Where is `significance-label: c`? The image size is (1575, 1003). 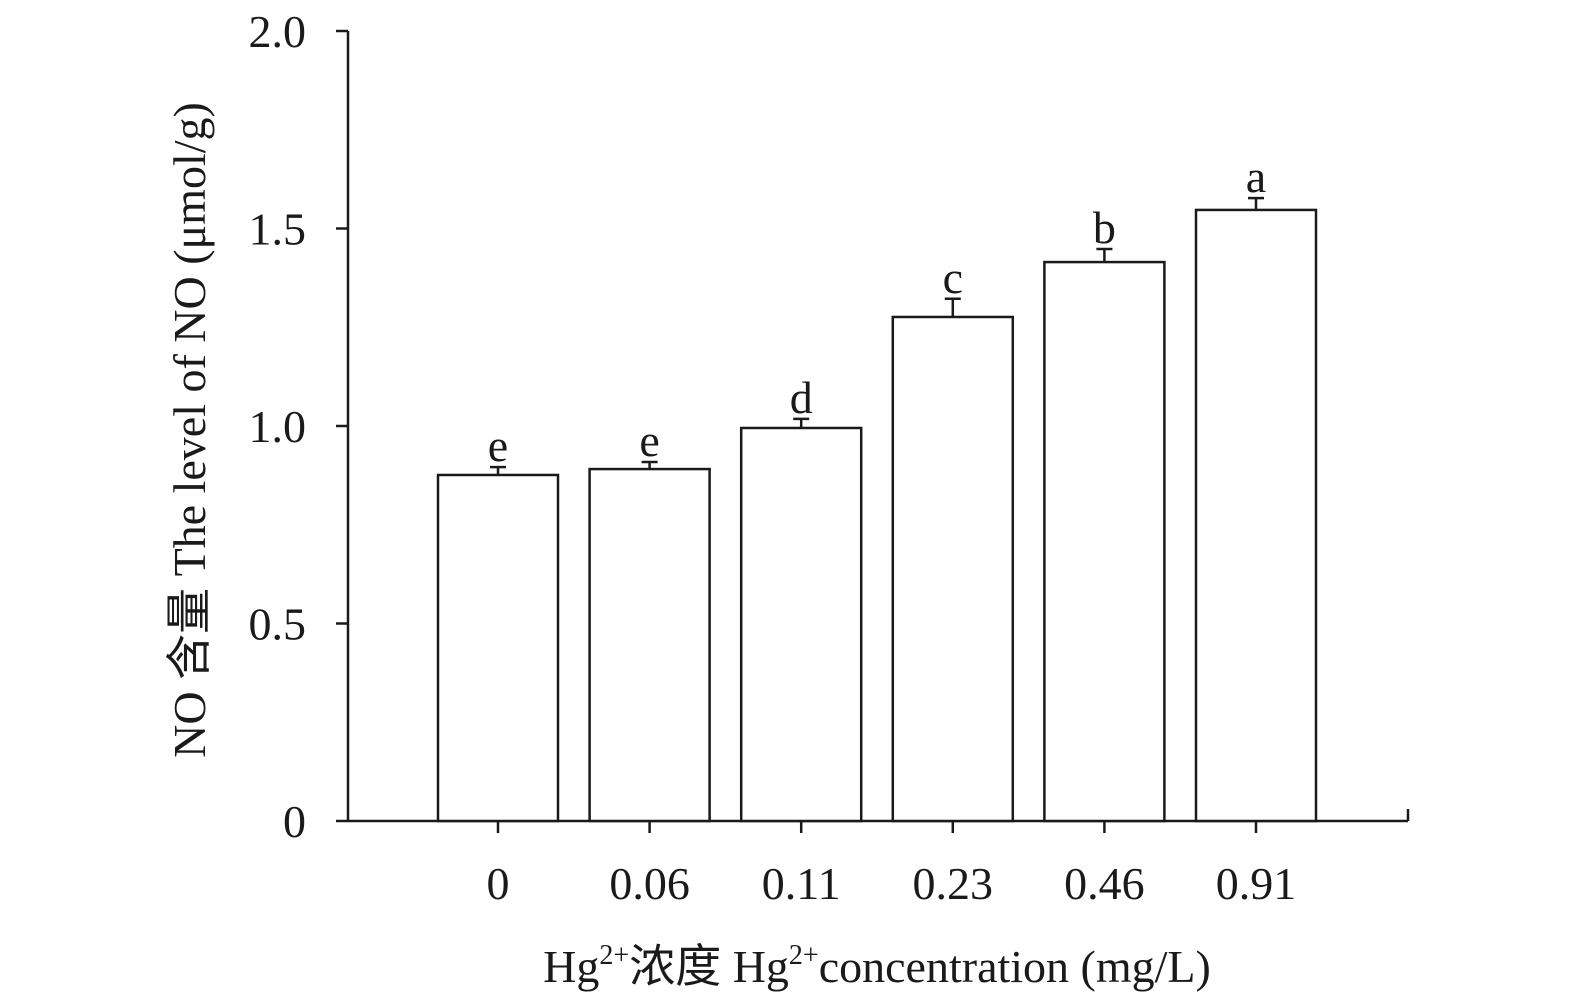 significance-label: c is located at coordinates (953, 277).